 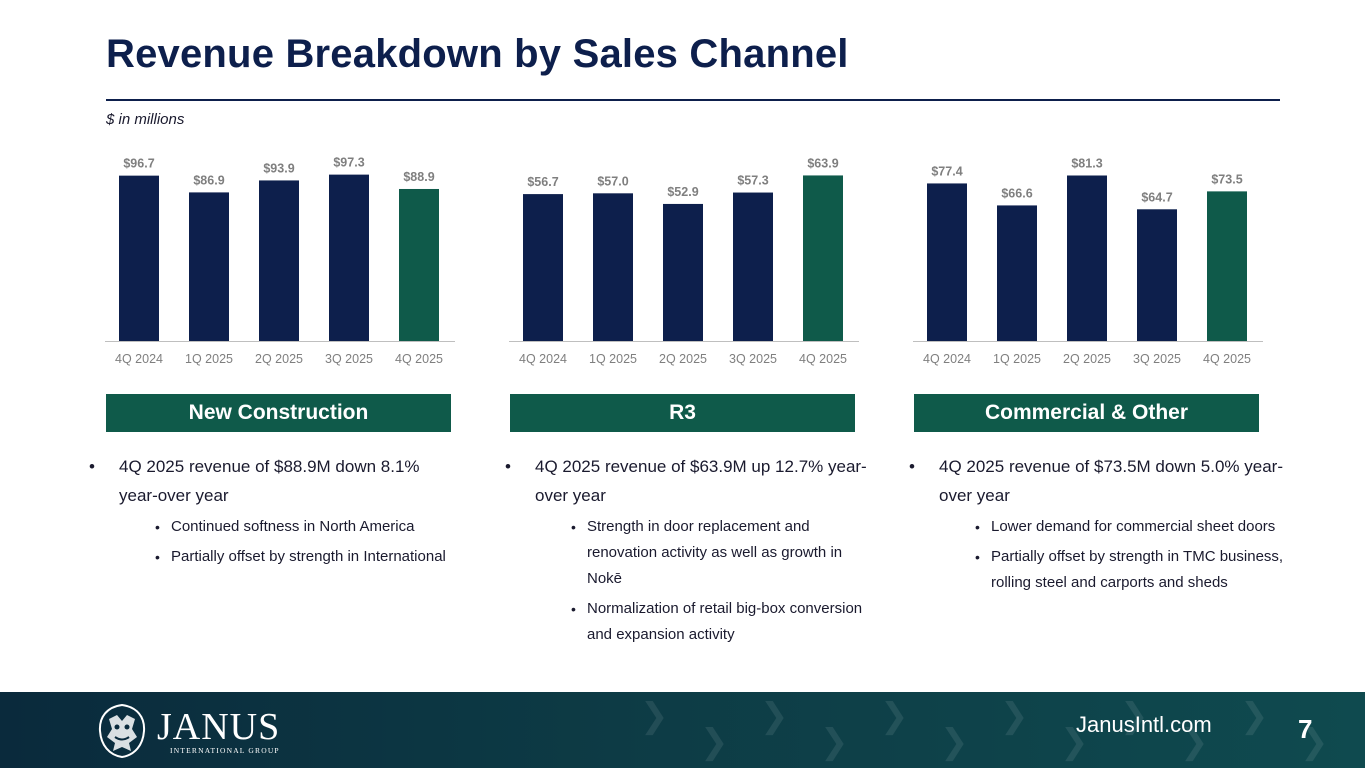 What do you see at coordinates (542, 182) in the screenshot?
I see `data-label: $56.7` at bounding box center [542, 182].